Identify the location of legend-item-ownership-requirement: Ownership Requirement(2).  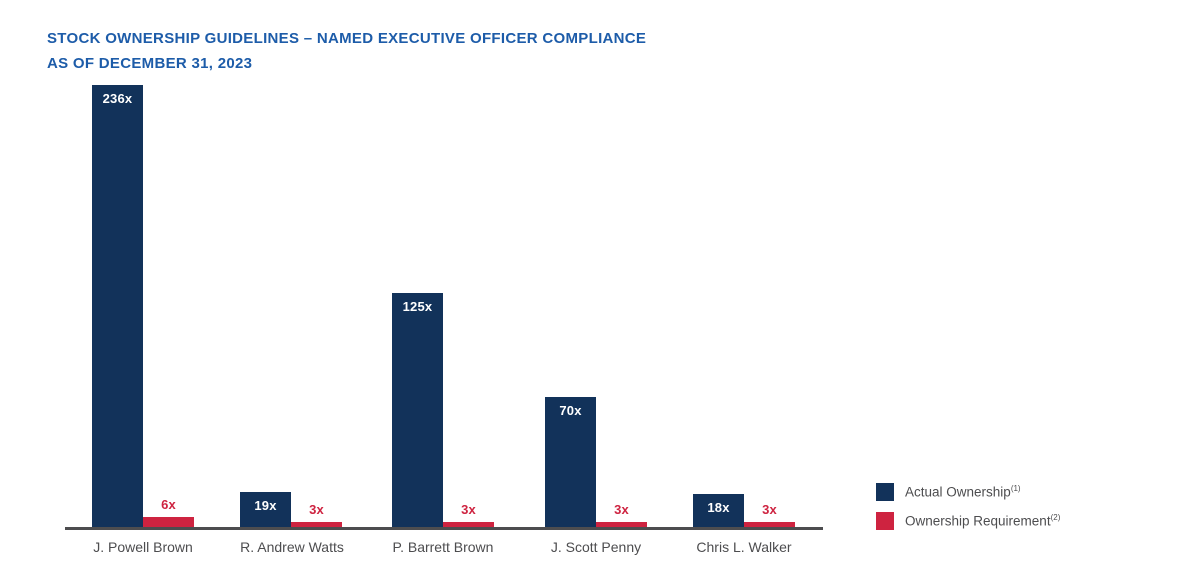
(968, 521).